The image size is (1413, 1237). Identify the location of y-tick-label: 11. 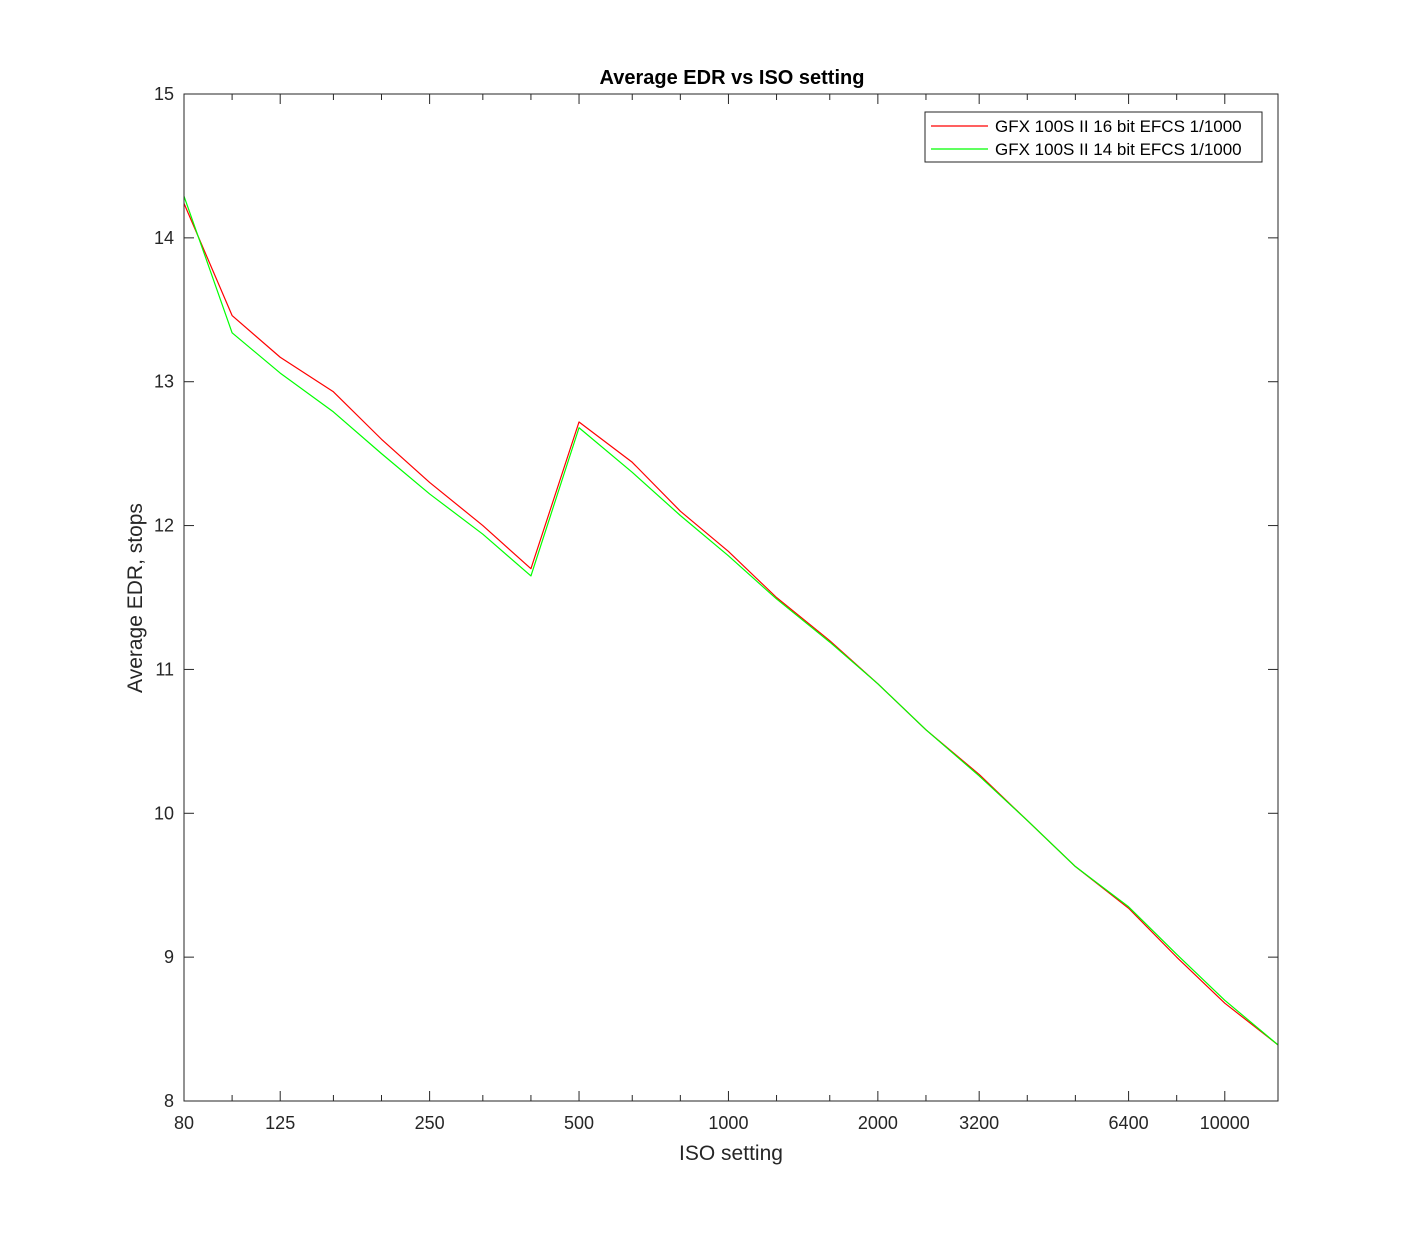
(164, 669).